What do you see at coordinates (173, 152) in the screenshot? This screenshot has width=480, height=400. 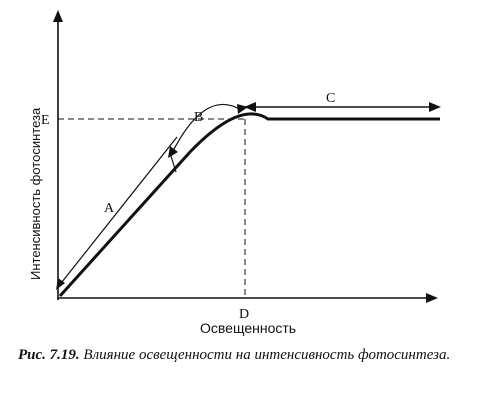 I see `region-b-arrowhead-left-icon` at bounding box center [173, 152].